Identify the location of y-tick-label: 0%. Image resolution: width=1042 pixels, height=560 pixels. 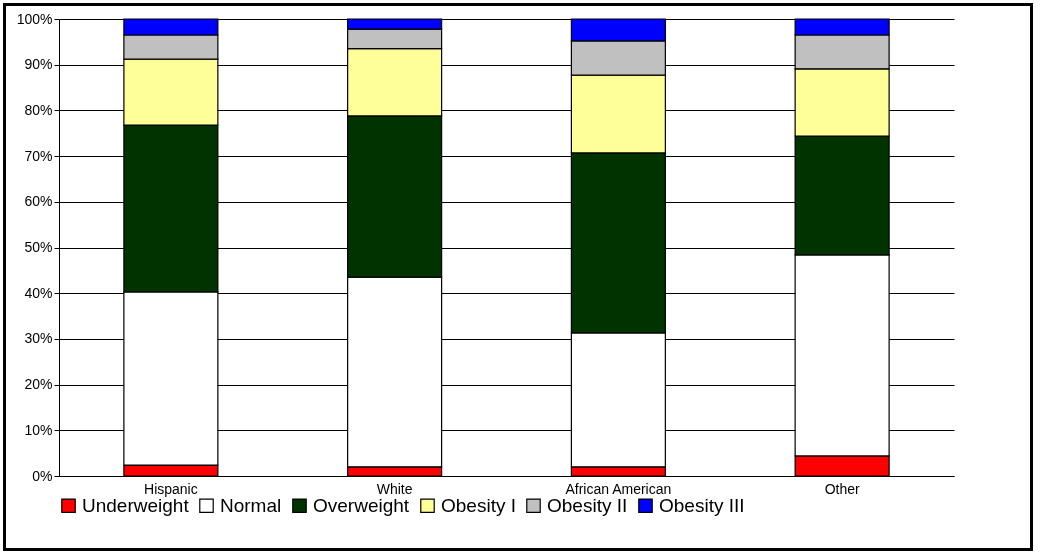
(42, 475).